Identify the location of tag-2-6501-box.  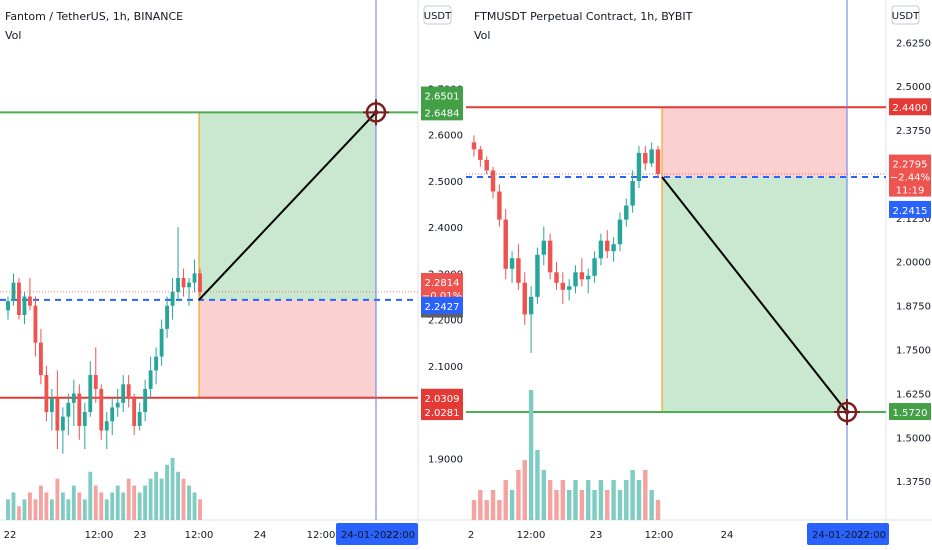
(442, 95).